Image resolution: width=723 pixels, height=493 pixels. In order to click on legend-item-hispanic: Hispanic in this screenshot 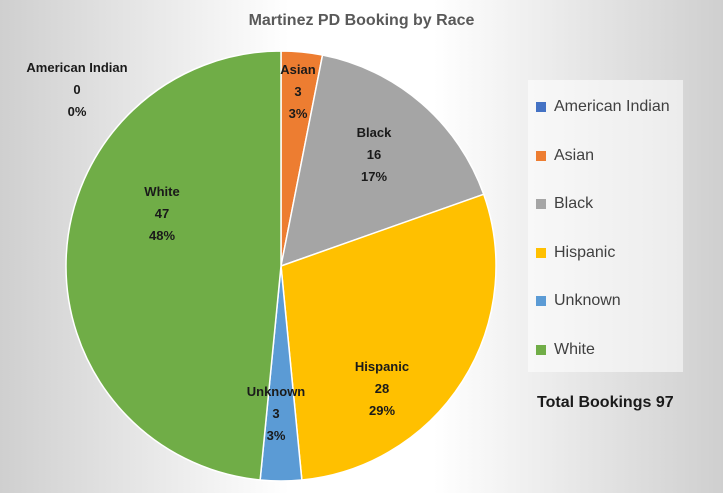, I will do `click(575, 253)`.